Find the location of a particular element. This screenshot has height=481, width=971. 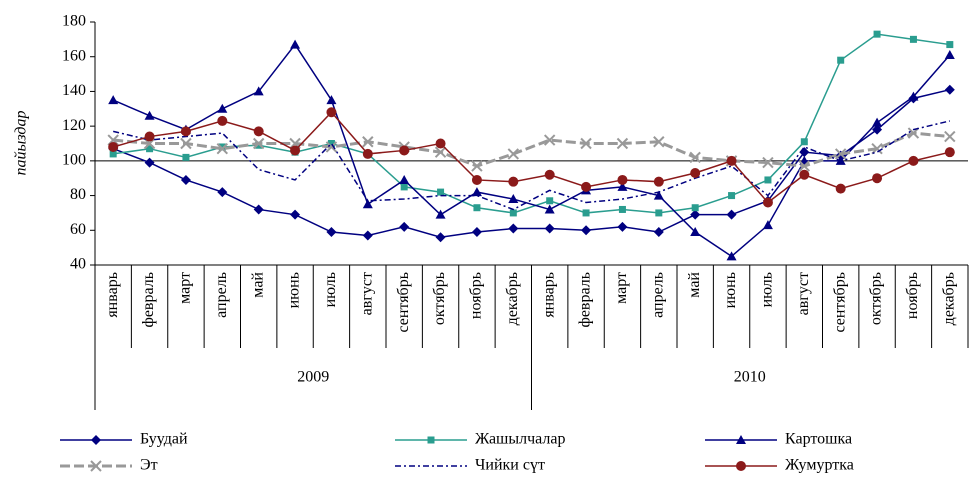

legend-label: Картошка is located at coordinates (818, 439).